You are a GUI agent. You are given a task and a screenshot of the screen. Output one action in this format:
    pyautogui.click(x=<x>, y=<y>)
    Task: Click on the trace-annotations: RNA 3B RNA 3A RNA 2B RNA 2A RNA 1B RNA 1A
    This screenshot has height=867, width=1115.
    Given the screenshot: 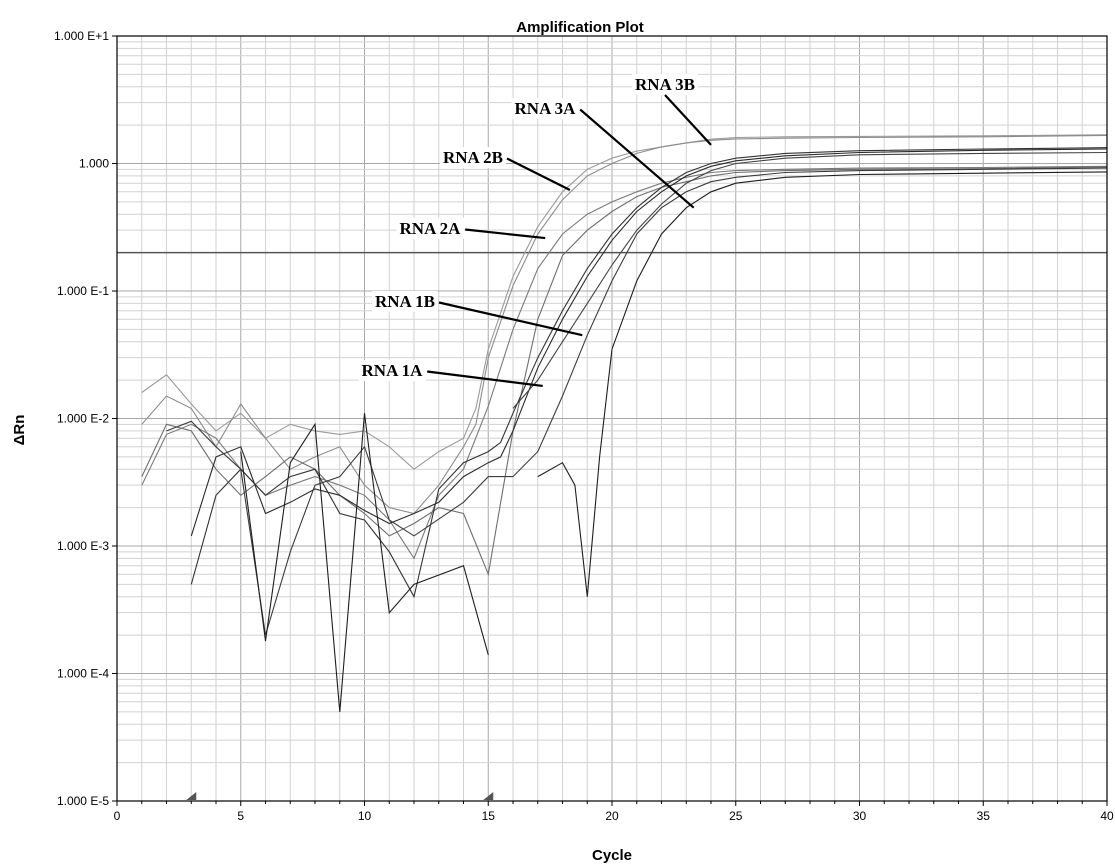 What is the action you would take?
    pyautogui.click(x=535, y=231)
    